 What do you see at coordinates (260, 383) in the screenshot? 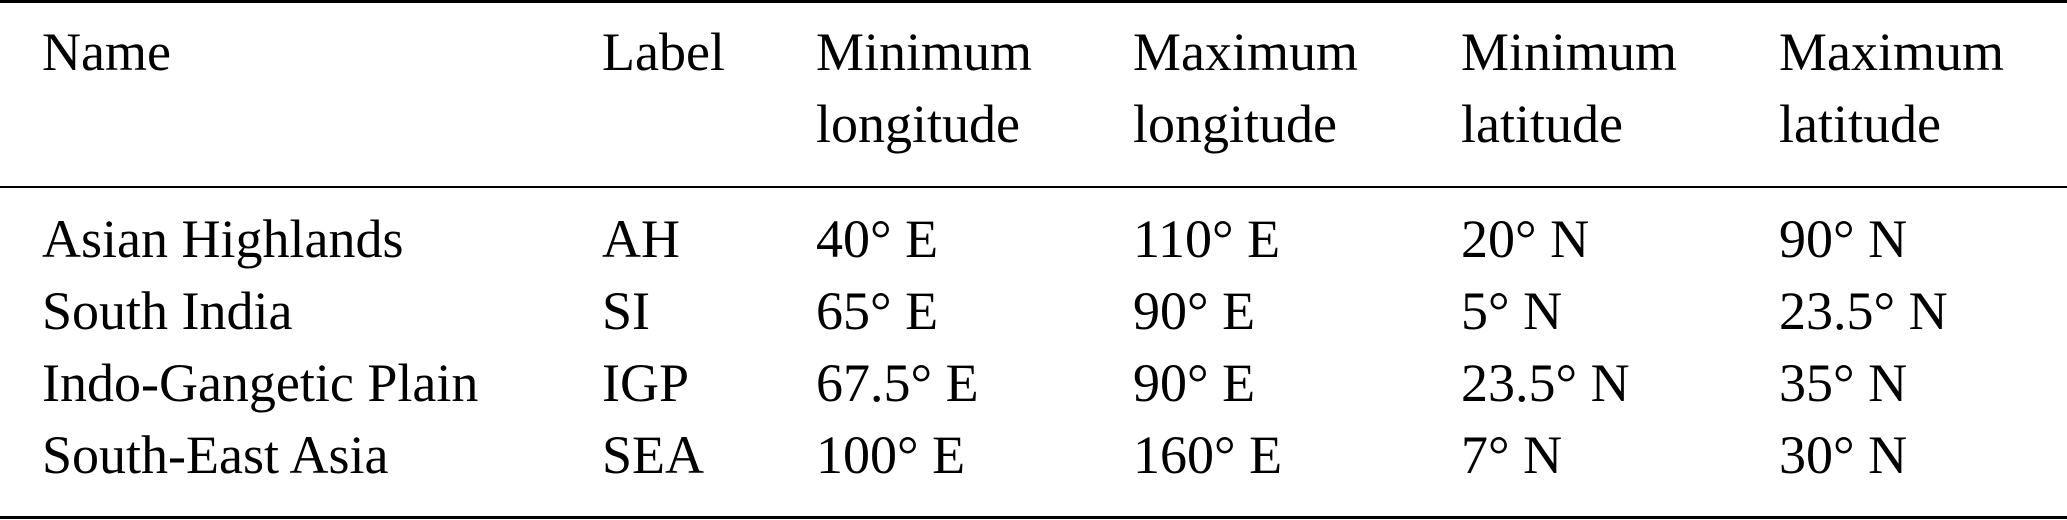
I see `cell-name: Indo-Gangetic Plain` at bounding box center [260, 383].